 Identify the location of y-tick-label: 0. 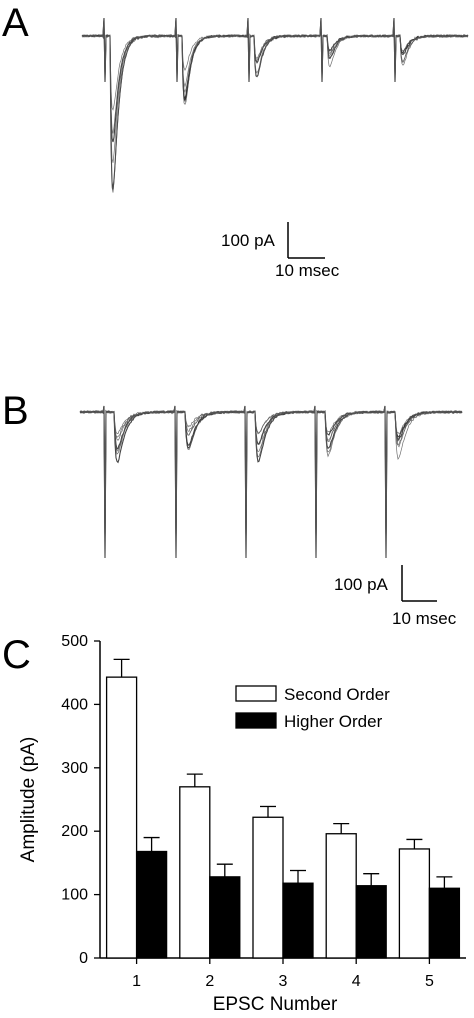
(83, 958).